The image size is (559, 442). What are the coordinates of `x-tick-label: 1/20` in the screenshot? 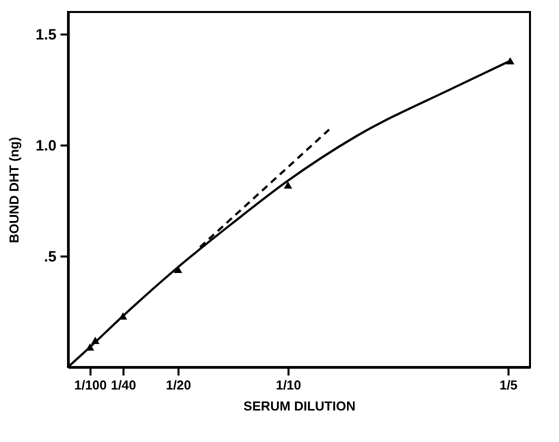 It's located at (179, 385).